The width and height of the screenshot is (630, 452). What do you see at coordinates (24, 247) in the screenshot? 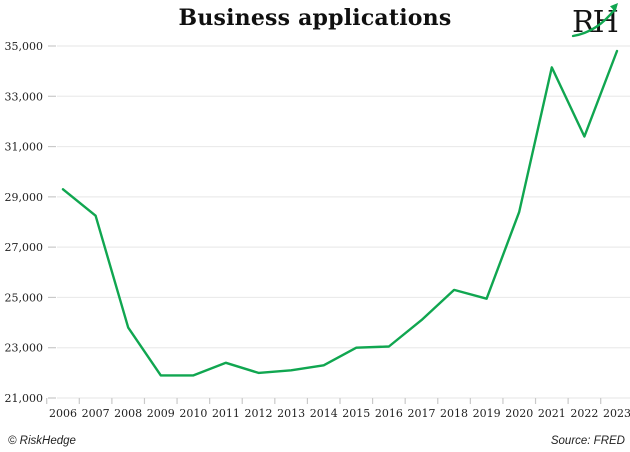
I see `y-axis-label: 27,000` at bounding box center [24, 247].